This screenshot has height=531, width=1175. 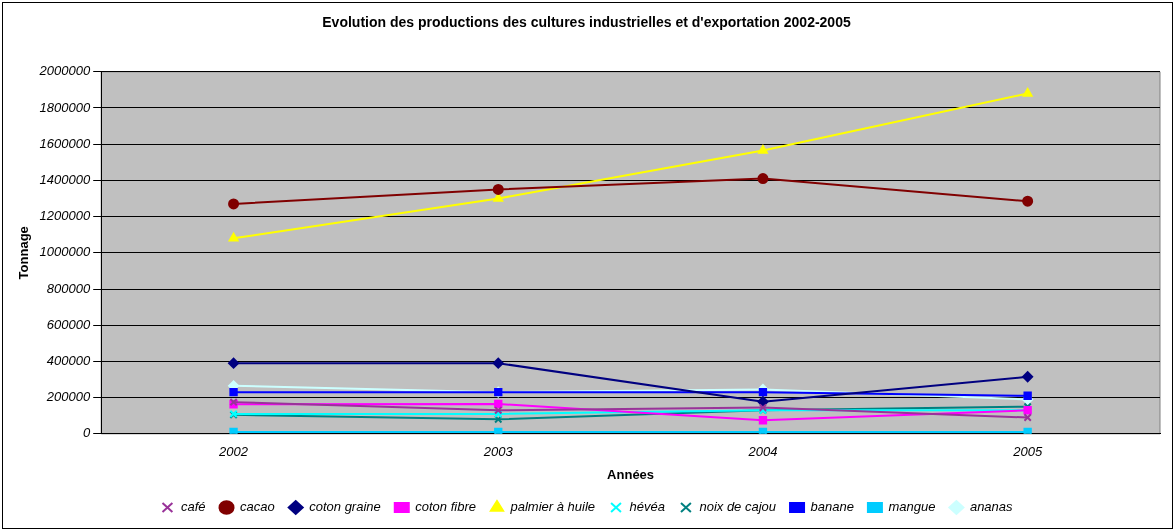 I want to click on y-axis-title: Tonnage, so click(x=24, y=253).